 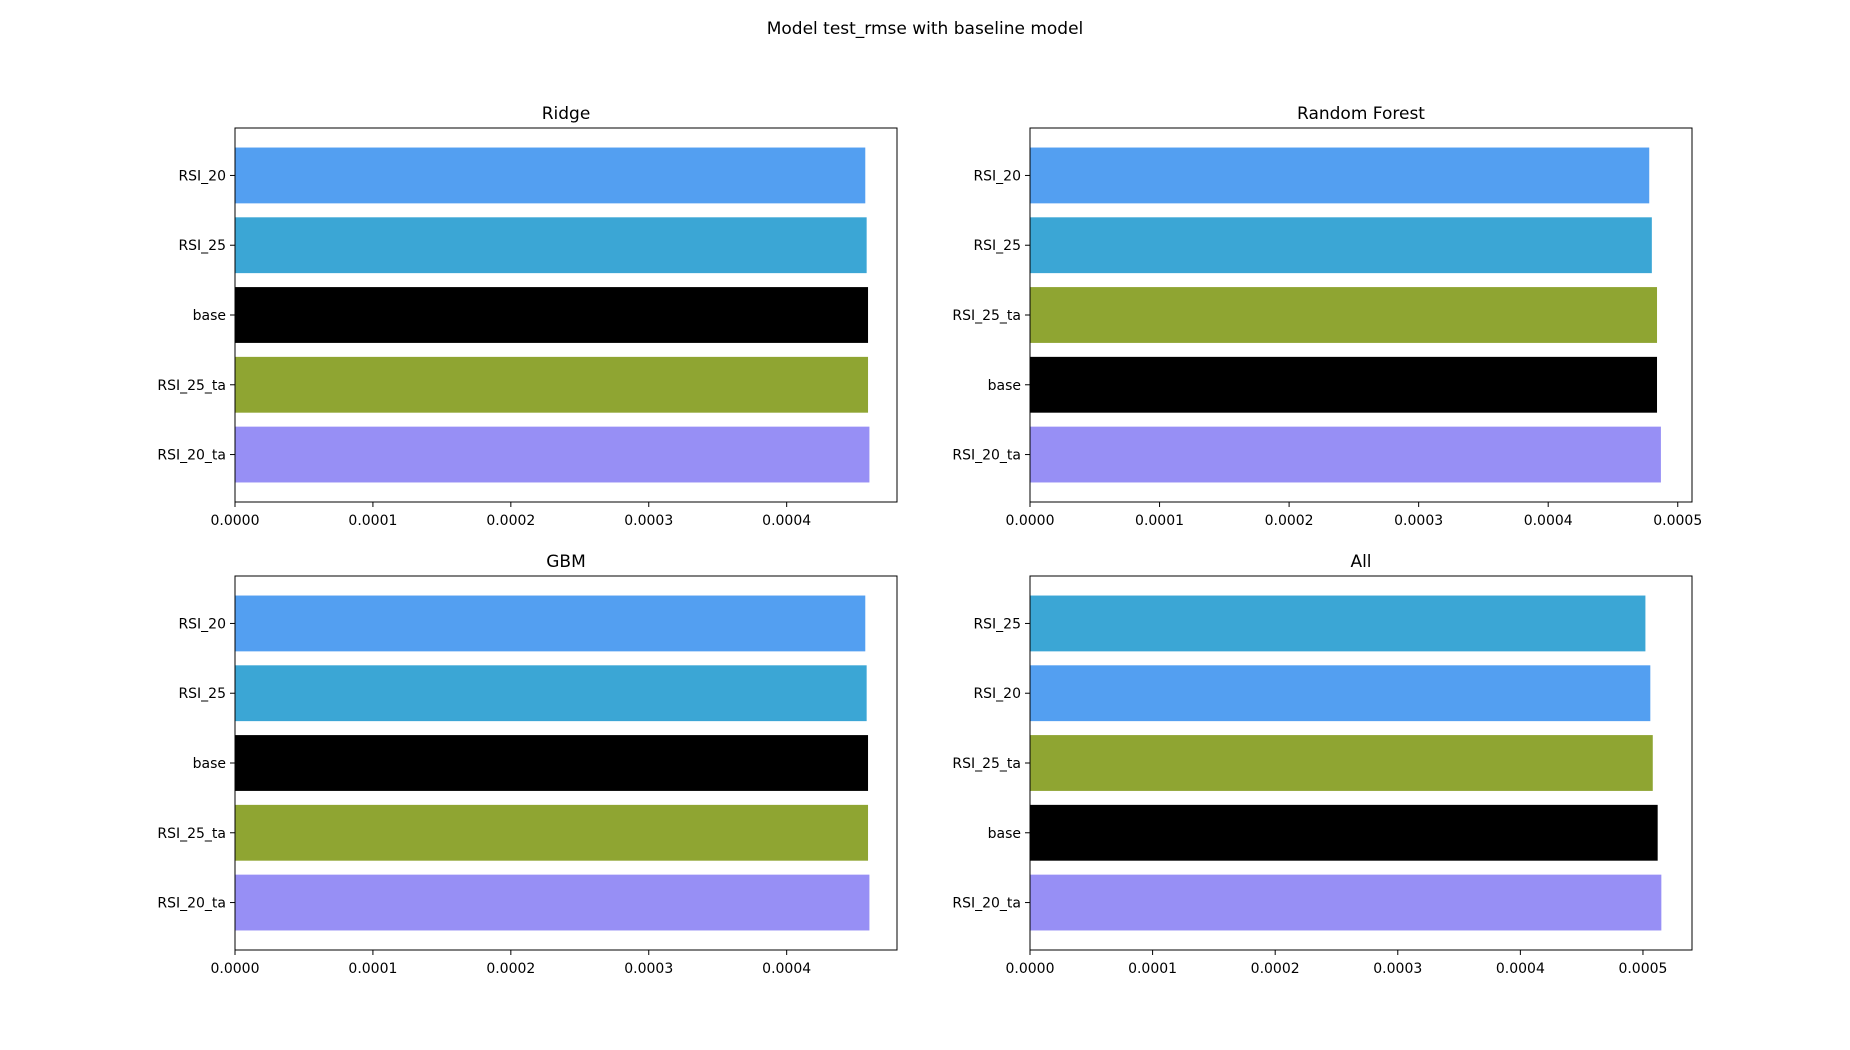 What do you see at coordinates (925, 29) in the screenshot?
I see `figure-title: Model test_rmse with baseline model` at bounding box center [925, 29].